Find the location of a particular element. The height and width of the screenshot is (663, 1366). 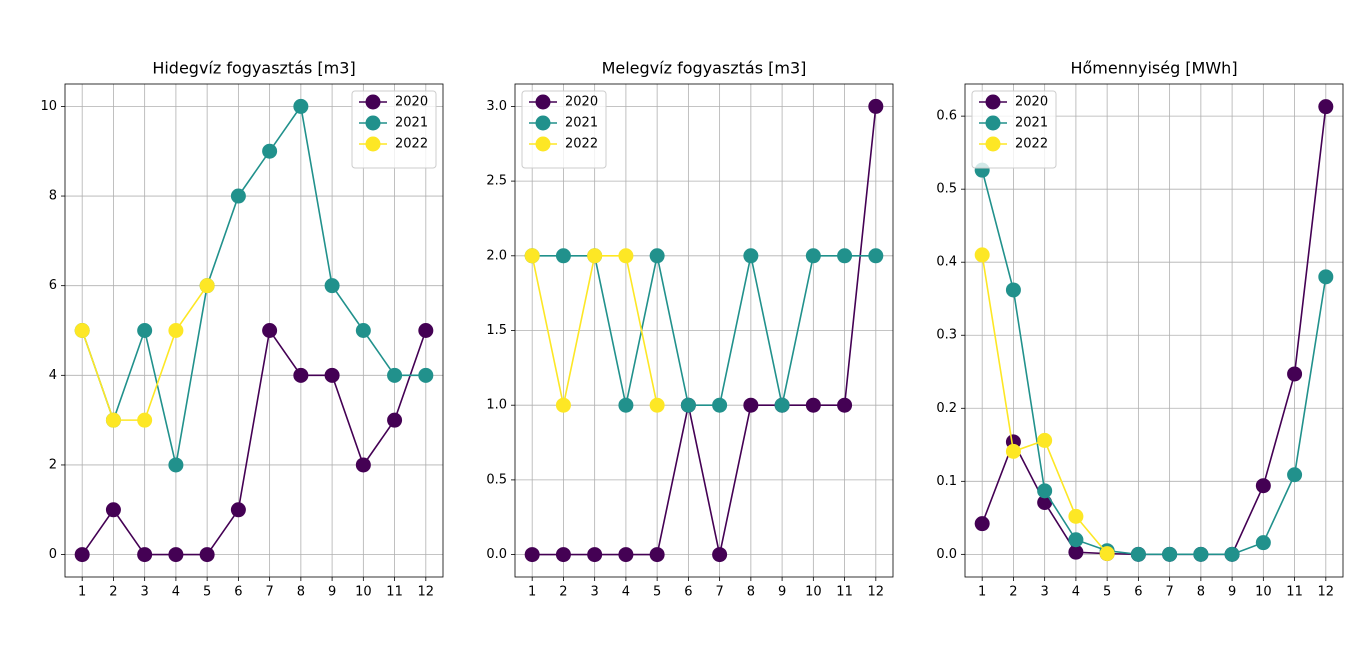

y-tick-label: 0.3 is located at coordinates (946, 335).